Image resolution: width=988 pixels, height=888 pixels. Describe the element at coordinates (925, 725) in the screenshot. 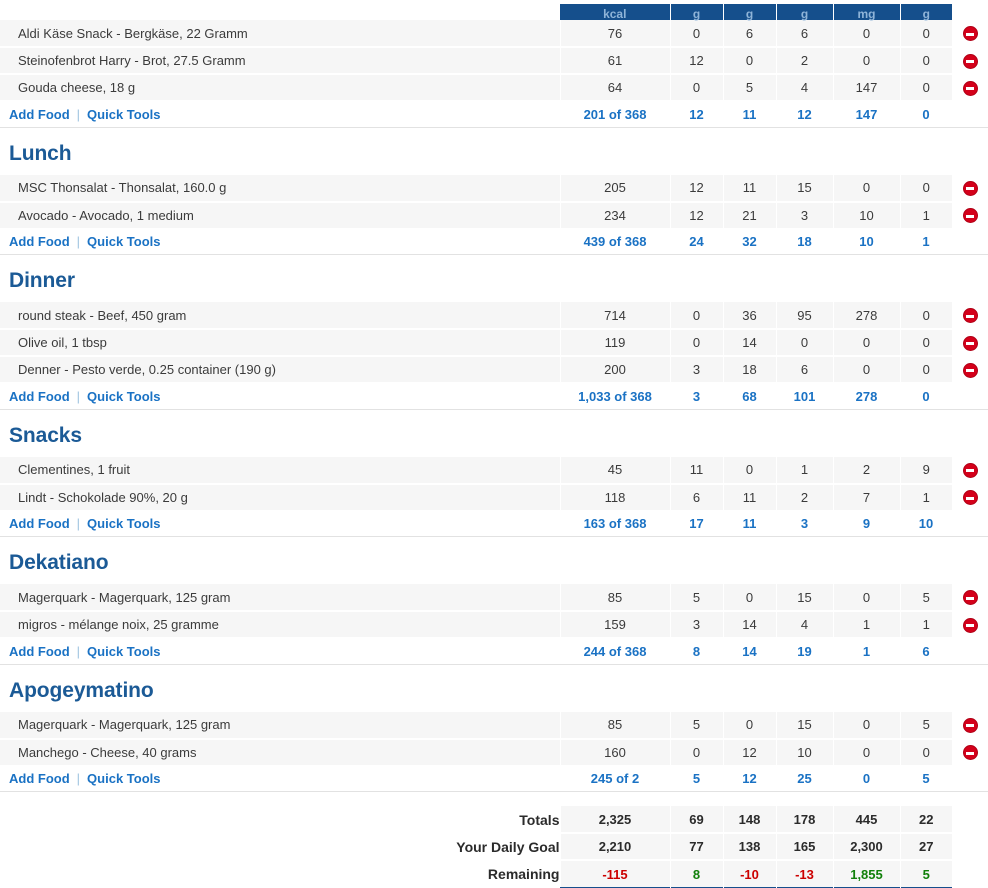

I see `food-sugar-value: 5` at that location.